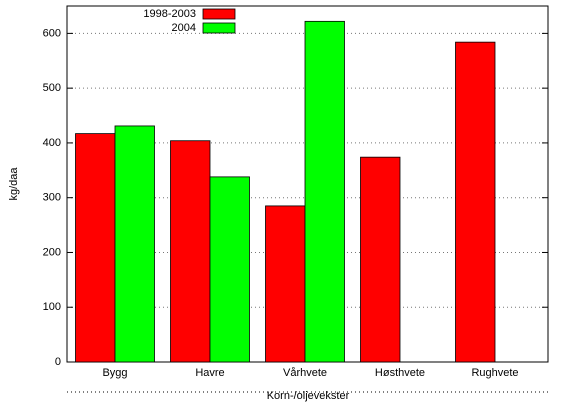  What do you see at coordinates (184, 28) in the screenshot?
I see `legend-label: 2004` at bounding box center [184, 28].